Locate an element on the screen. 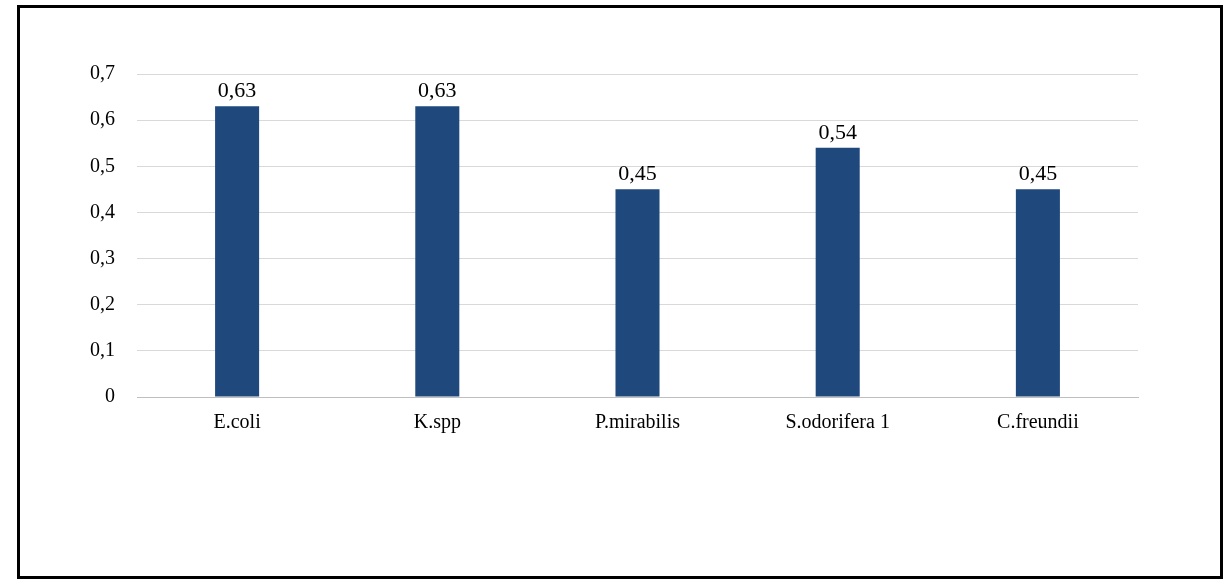 The width and height of the screenshot is (1225, 581). x-tick-label: K.spp is located at coordinates (437, 422).